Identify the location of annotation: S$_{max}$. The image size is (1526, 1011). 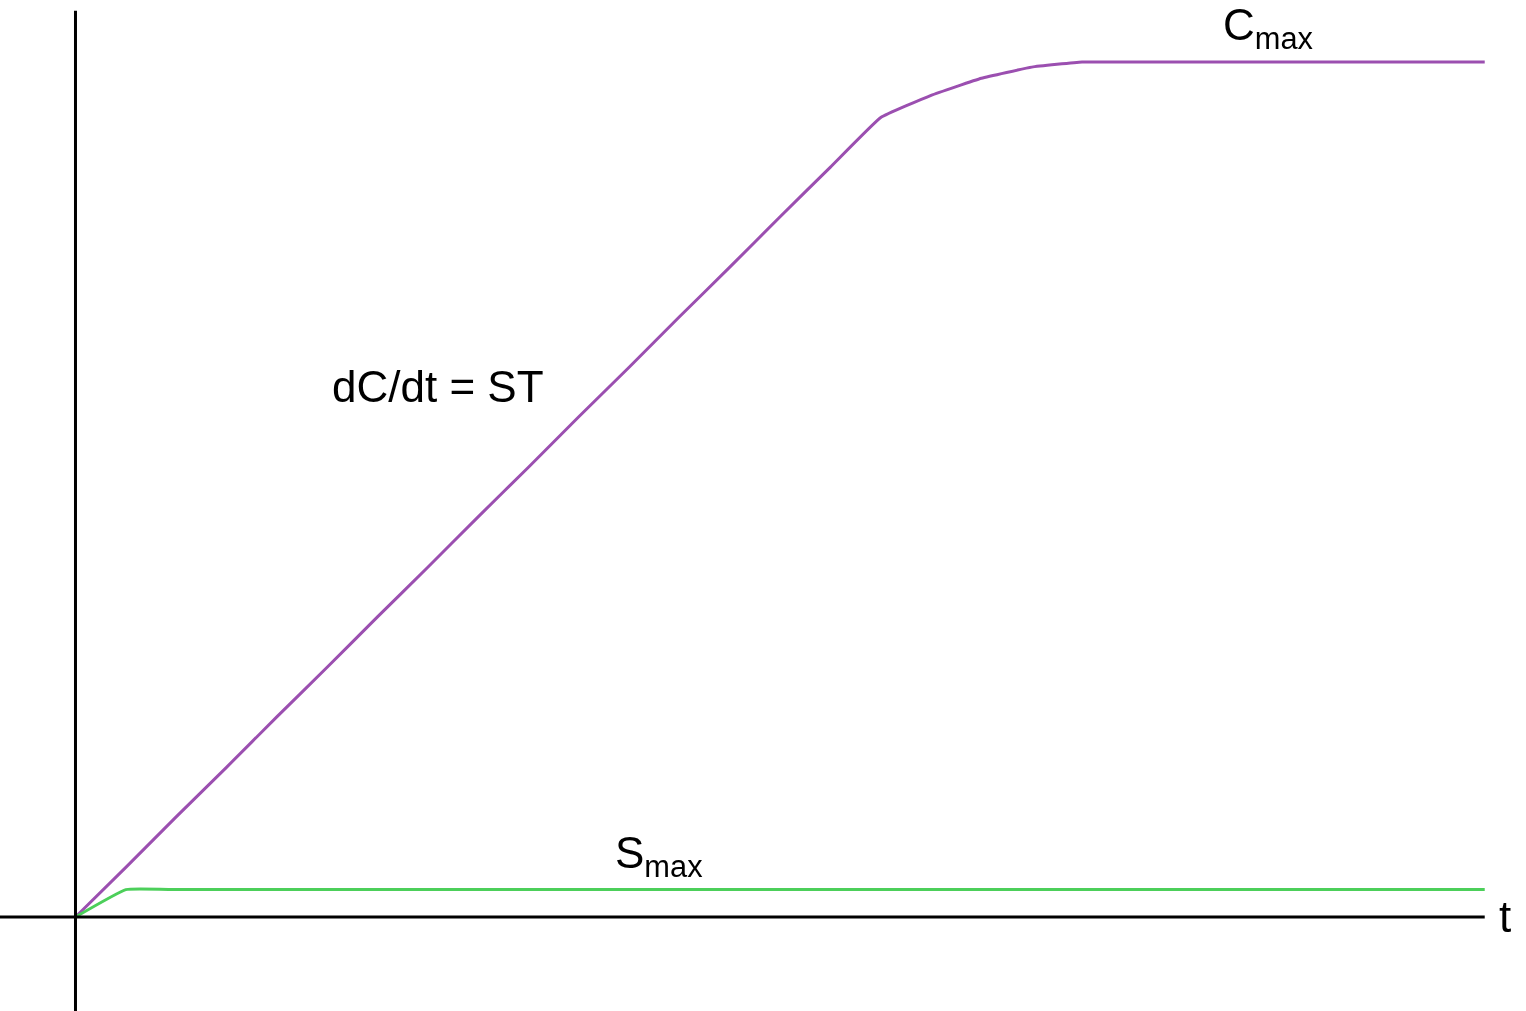
(659, 856).